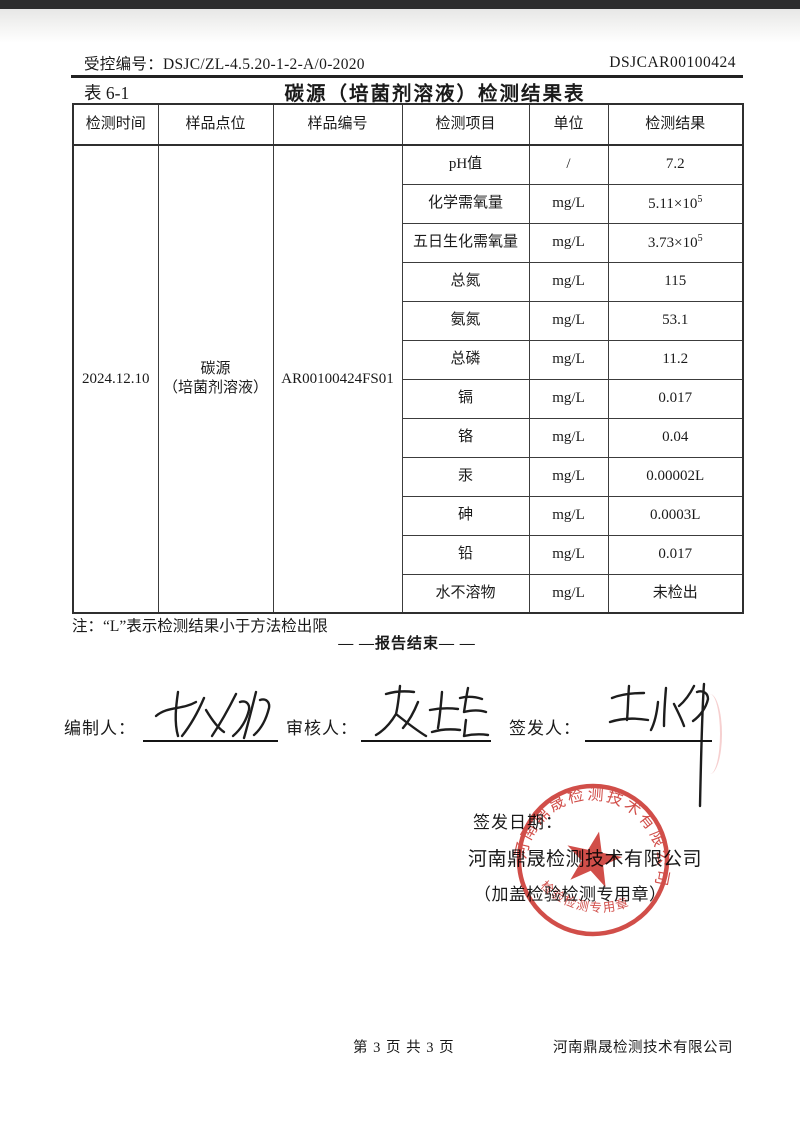 Image resolution: width=800 pixels, height=1131 pixels. What do you see at coordinates (435, 94) in the screenshot?
I see `page-title: 碳源（培菌剂溶液）检测结果表` at bounding box center [435, 94].